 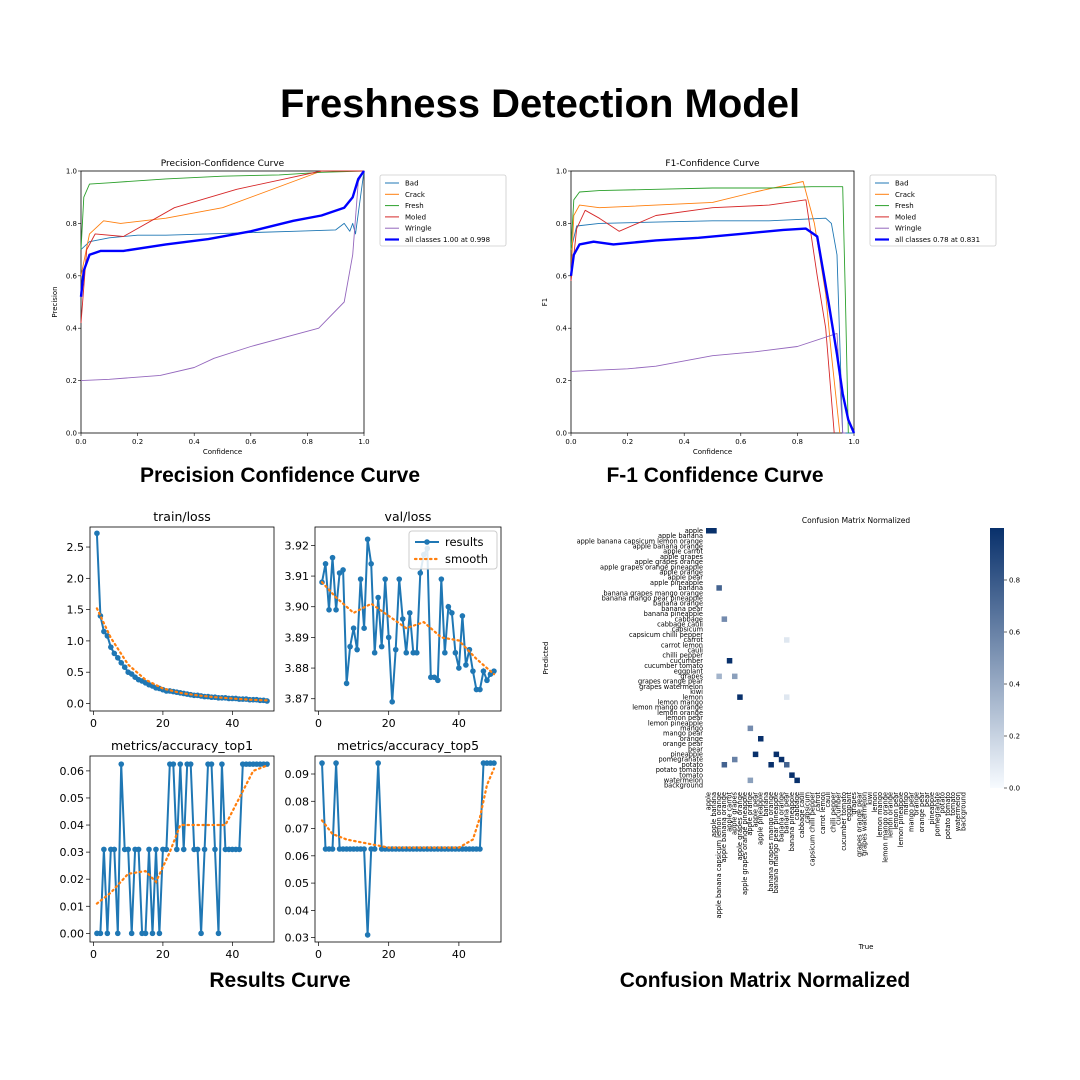 What do you see at coordinates (363, 442) in the screenshot?
I see `precision-x-tick-label: 1.0` at bounding box center [363, 442].